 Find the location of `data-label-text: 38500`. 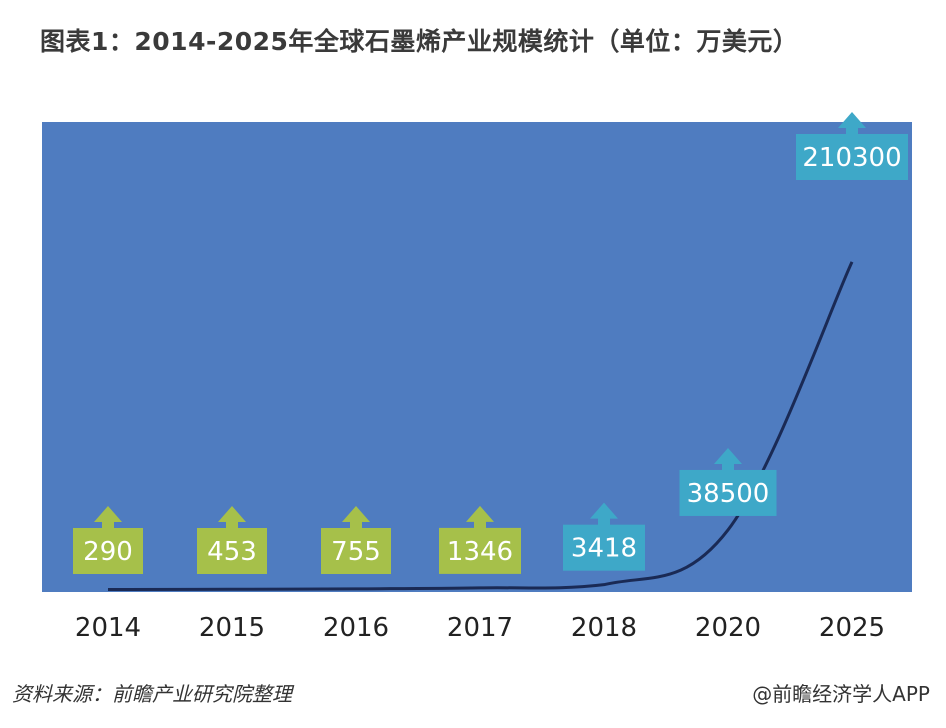

data-label-text: 38500 is located at coordinates (728, 494).